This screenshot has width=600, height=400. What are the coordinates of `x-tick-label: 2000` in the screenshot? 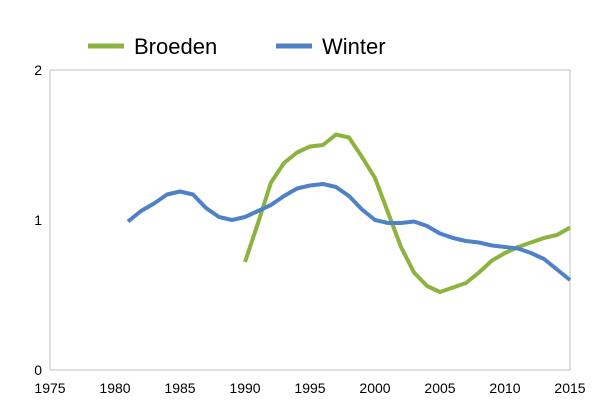 It's located at (374, 388).